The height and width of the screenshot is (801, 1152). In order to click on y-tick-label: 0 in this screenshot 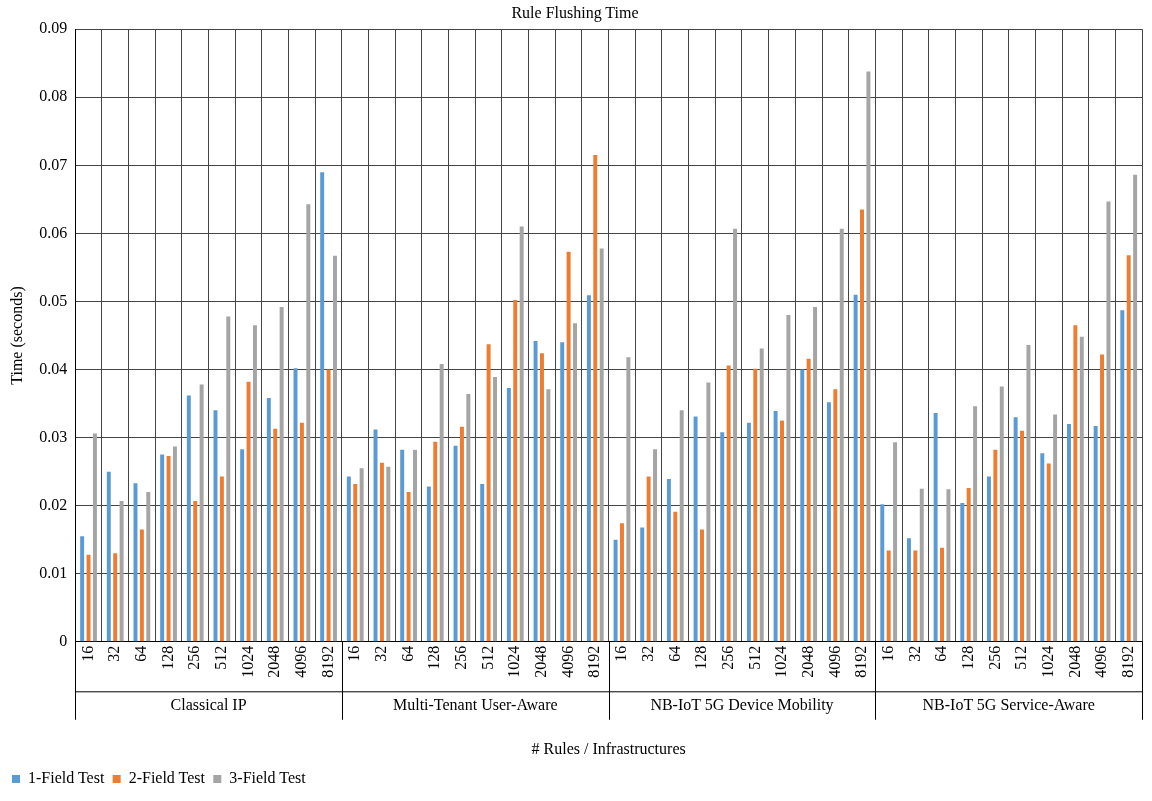, I will do `click(63, 640)`.